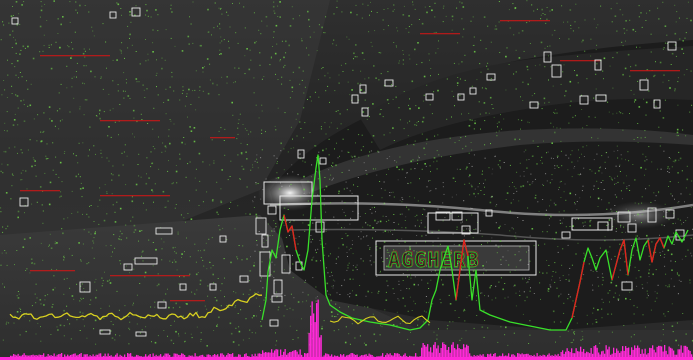 The width and height of the screenshot is (693, 360). What do you see at coordinates (592, 224) in the screenshot?
I see `right-box` at bounding box center [592, 224].